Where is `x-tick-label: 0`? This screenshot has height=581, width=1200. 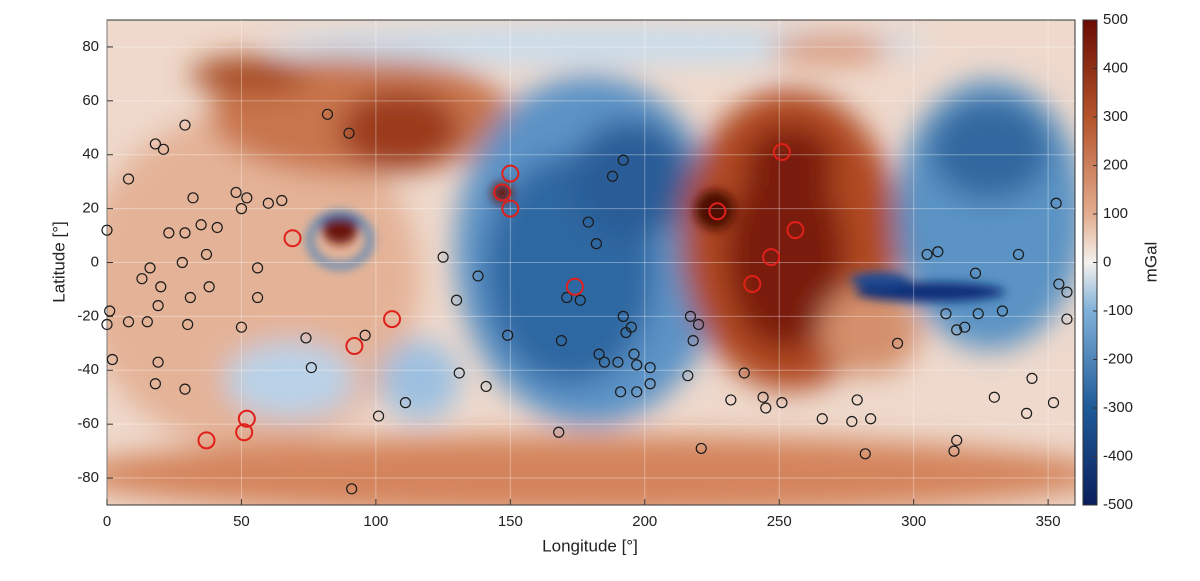 x-tick-label: 0 is located at coordinates (107, 521).